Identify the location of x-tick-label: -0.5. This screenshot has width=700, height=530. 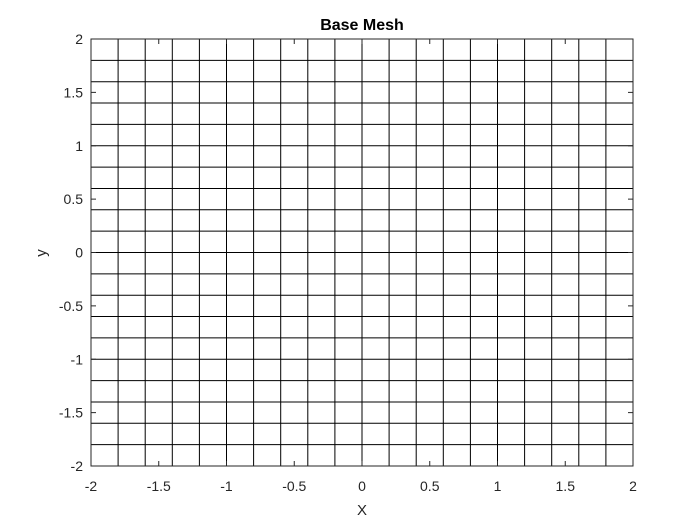
(294, 486).